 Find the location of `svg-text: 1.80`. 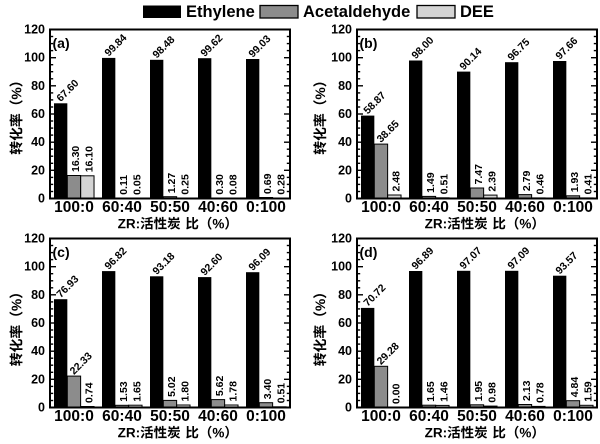

svg-text: 1.80 is located at coordinates (185, 391).